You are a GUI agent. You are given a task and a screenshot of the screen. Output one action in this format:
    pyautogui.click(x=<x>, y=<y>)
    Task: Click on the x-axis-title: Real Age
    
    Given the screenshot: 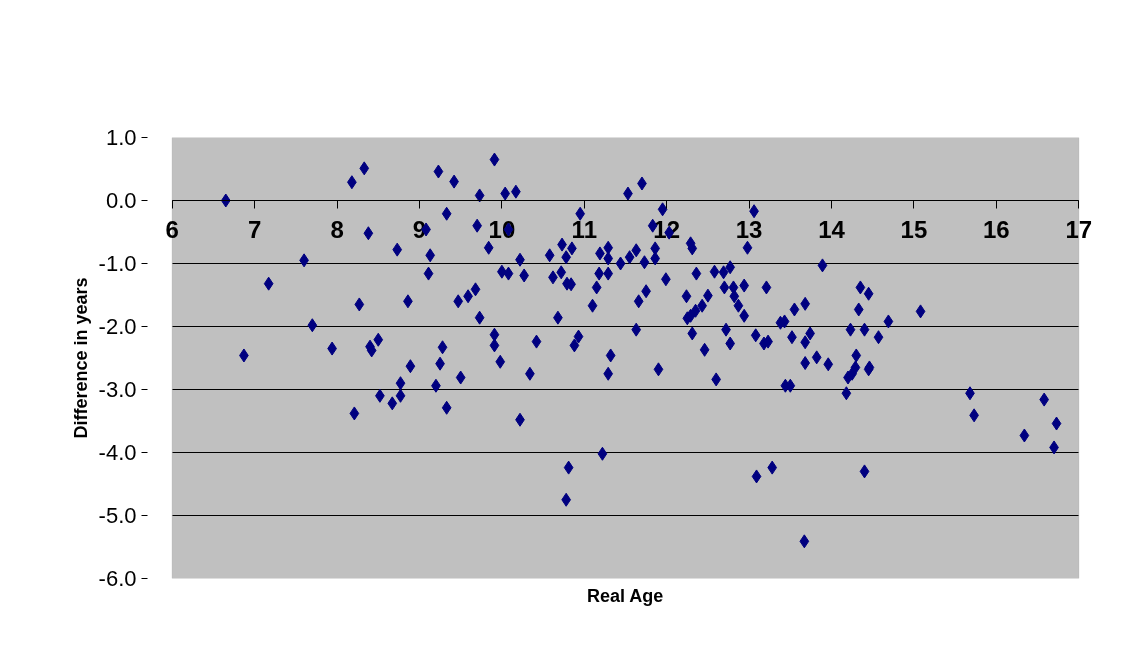 What is the action you would take?
    pyautogui.click(x=625, y=595)
    